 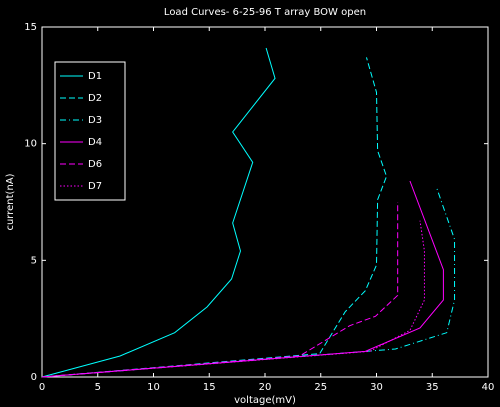 What do you see at coordinates (265, 400) in the screenshot?
I see `x-axis-label: voltage(mV)` at bounding box center [265, 400].